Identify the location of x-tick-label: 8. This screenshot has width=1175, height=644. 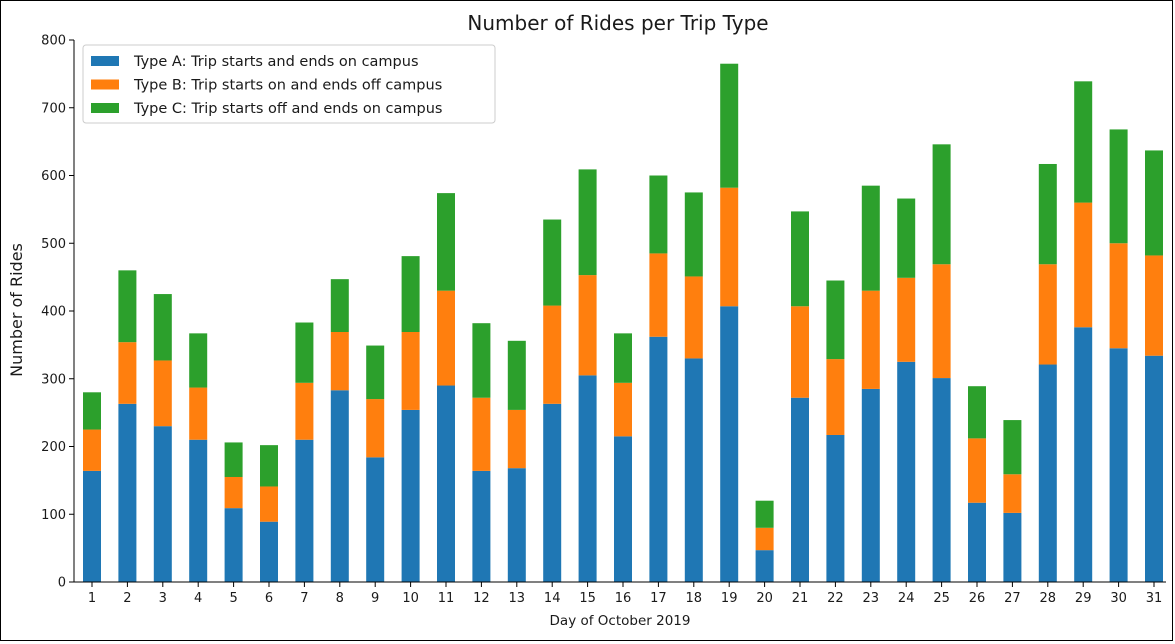
(340, 598).